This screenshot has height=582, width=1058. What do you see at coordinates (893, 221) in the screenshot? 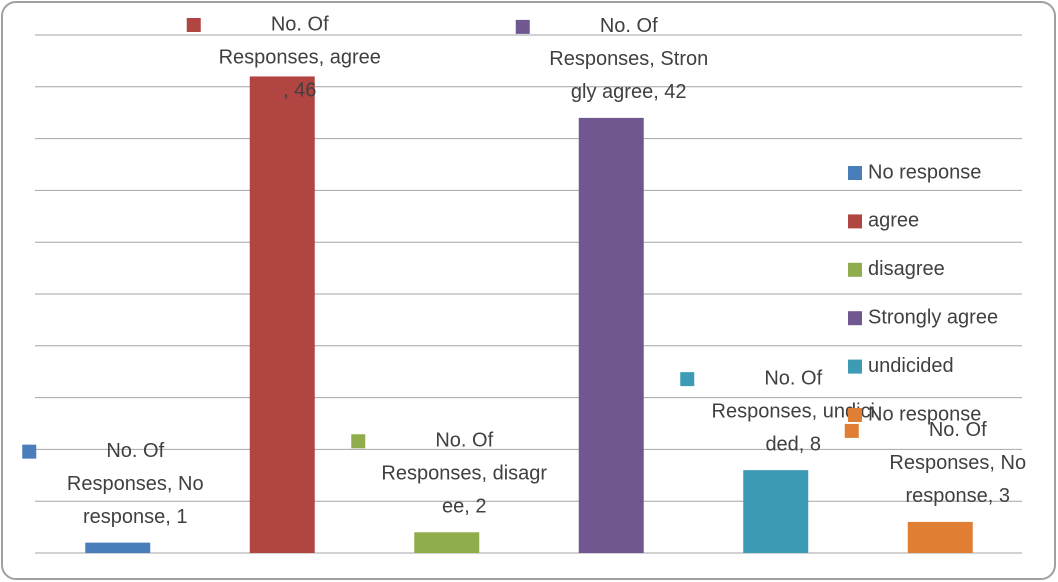
I see `legend-label: agree` at bounding box center [893, 221].